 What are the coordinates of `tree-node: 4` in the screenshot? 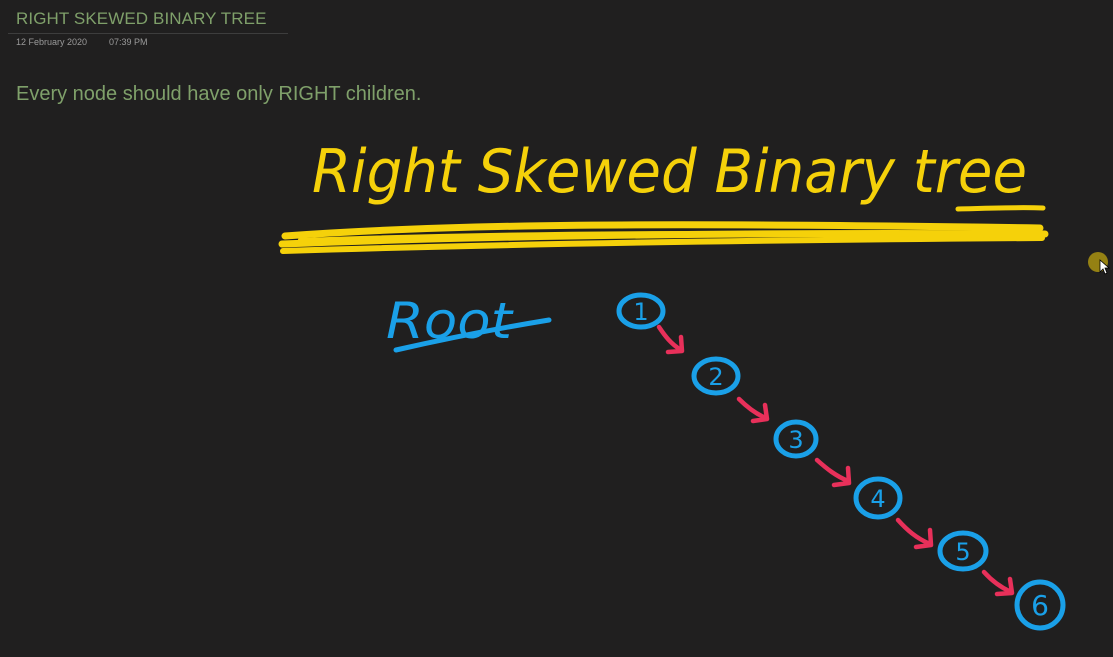 It's located at (878, 498).